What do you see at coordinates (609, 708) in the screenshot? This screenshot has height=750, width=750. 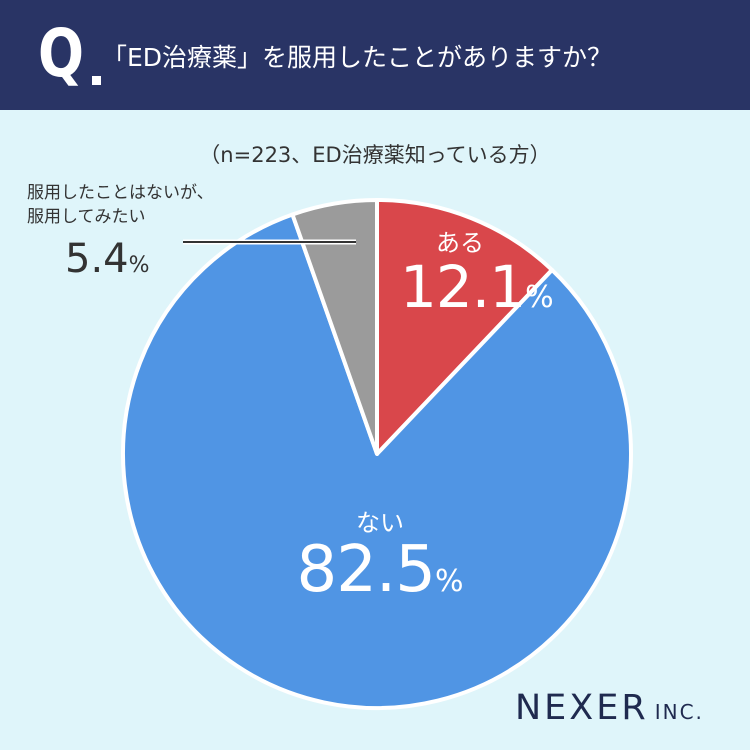 I see `company-logo: NEXER INC.` at bounding box center [609, 708].